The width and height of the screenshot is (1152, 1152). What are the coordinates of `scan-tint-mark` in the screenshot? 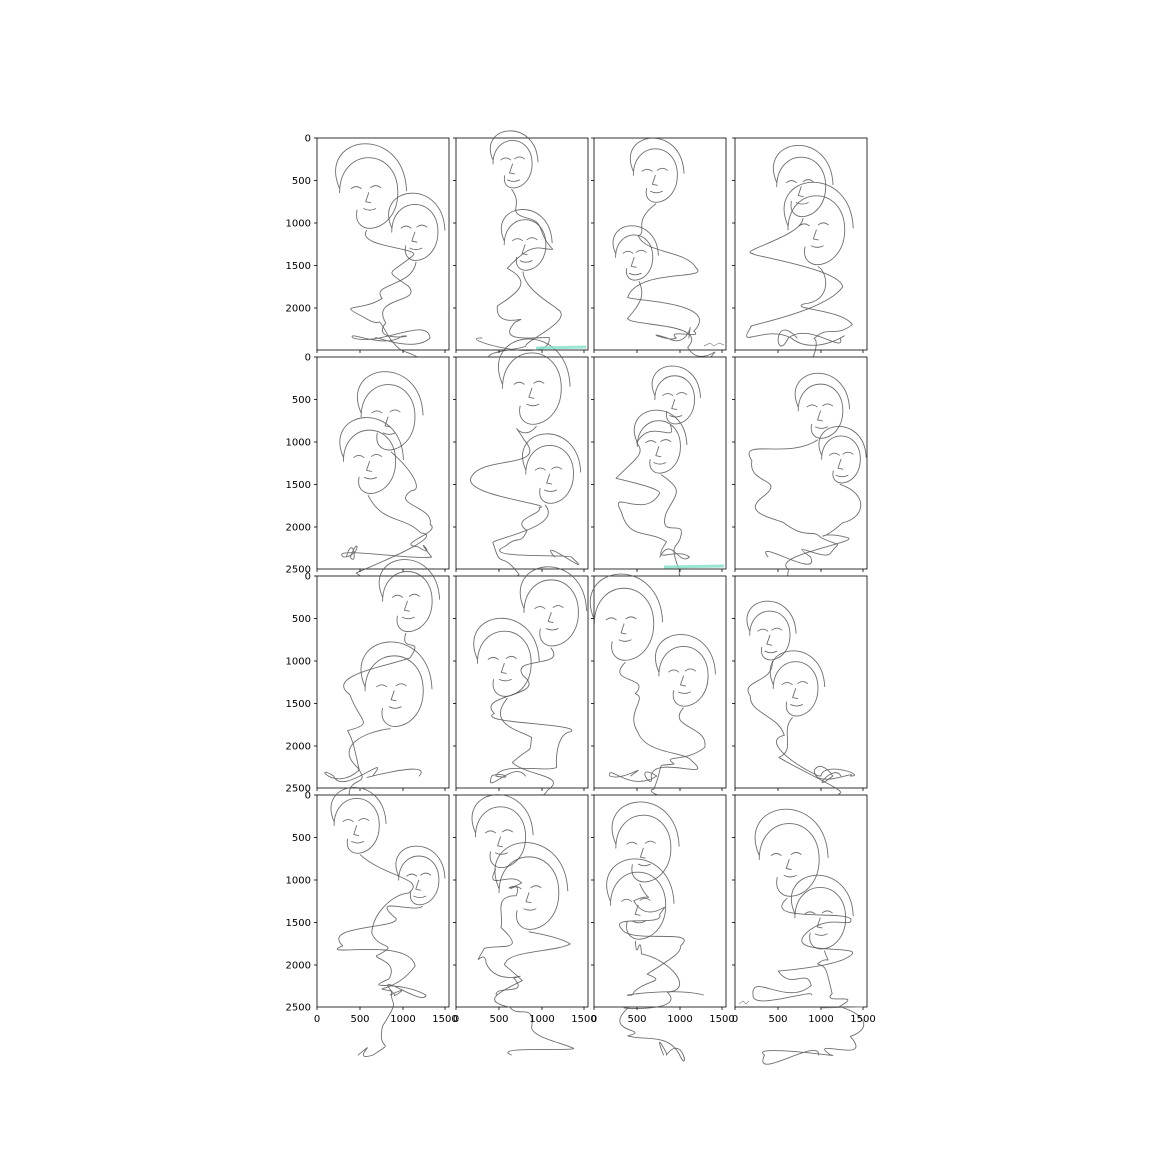 It's located at (694, 566).